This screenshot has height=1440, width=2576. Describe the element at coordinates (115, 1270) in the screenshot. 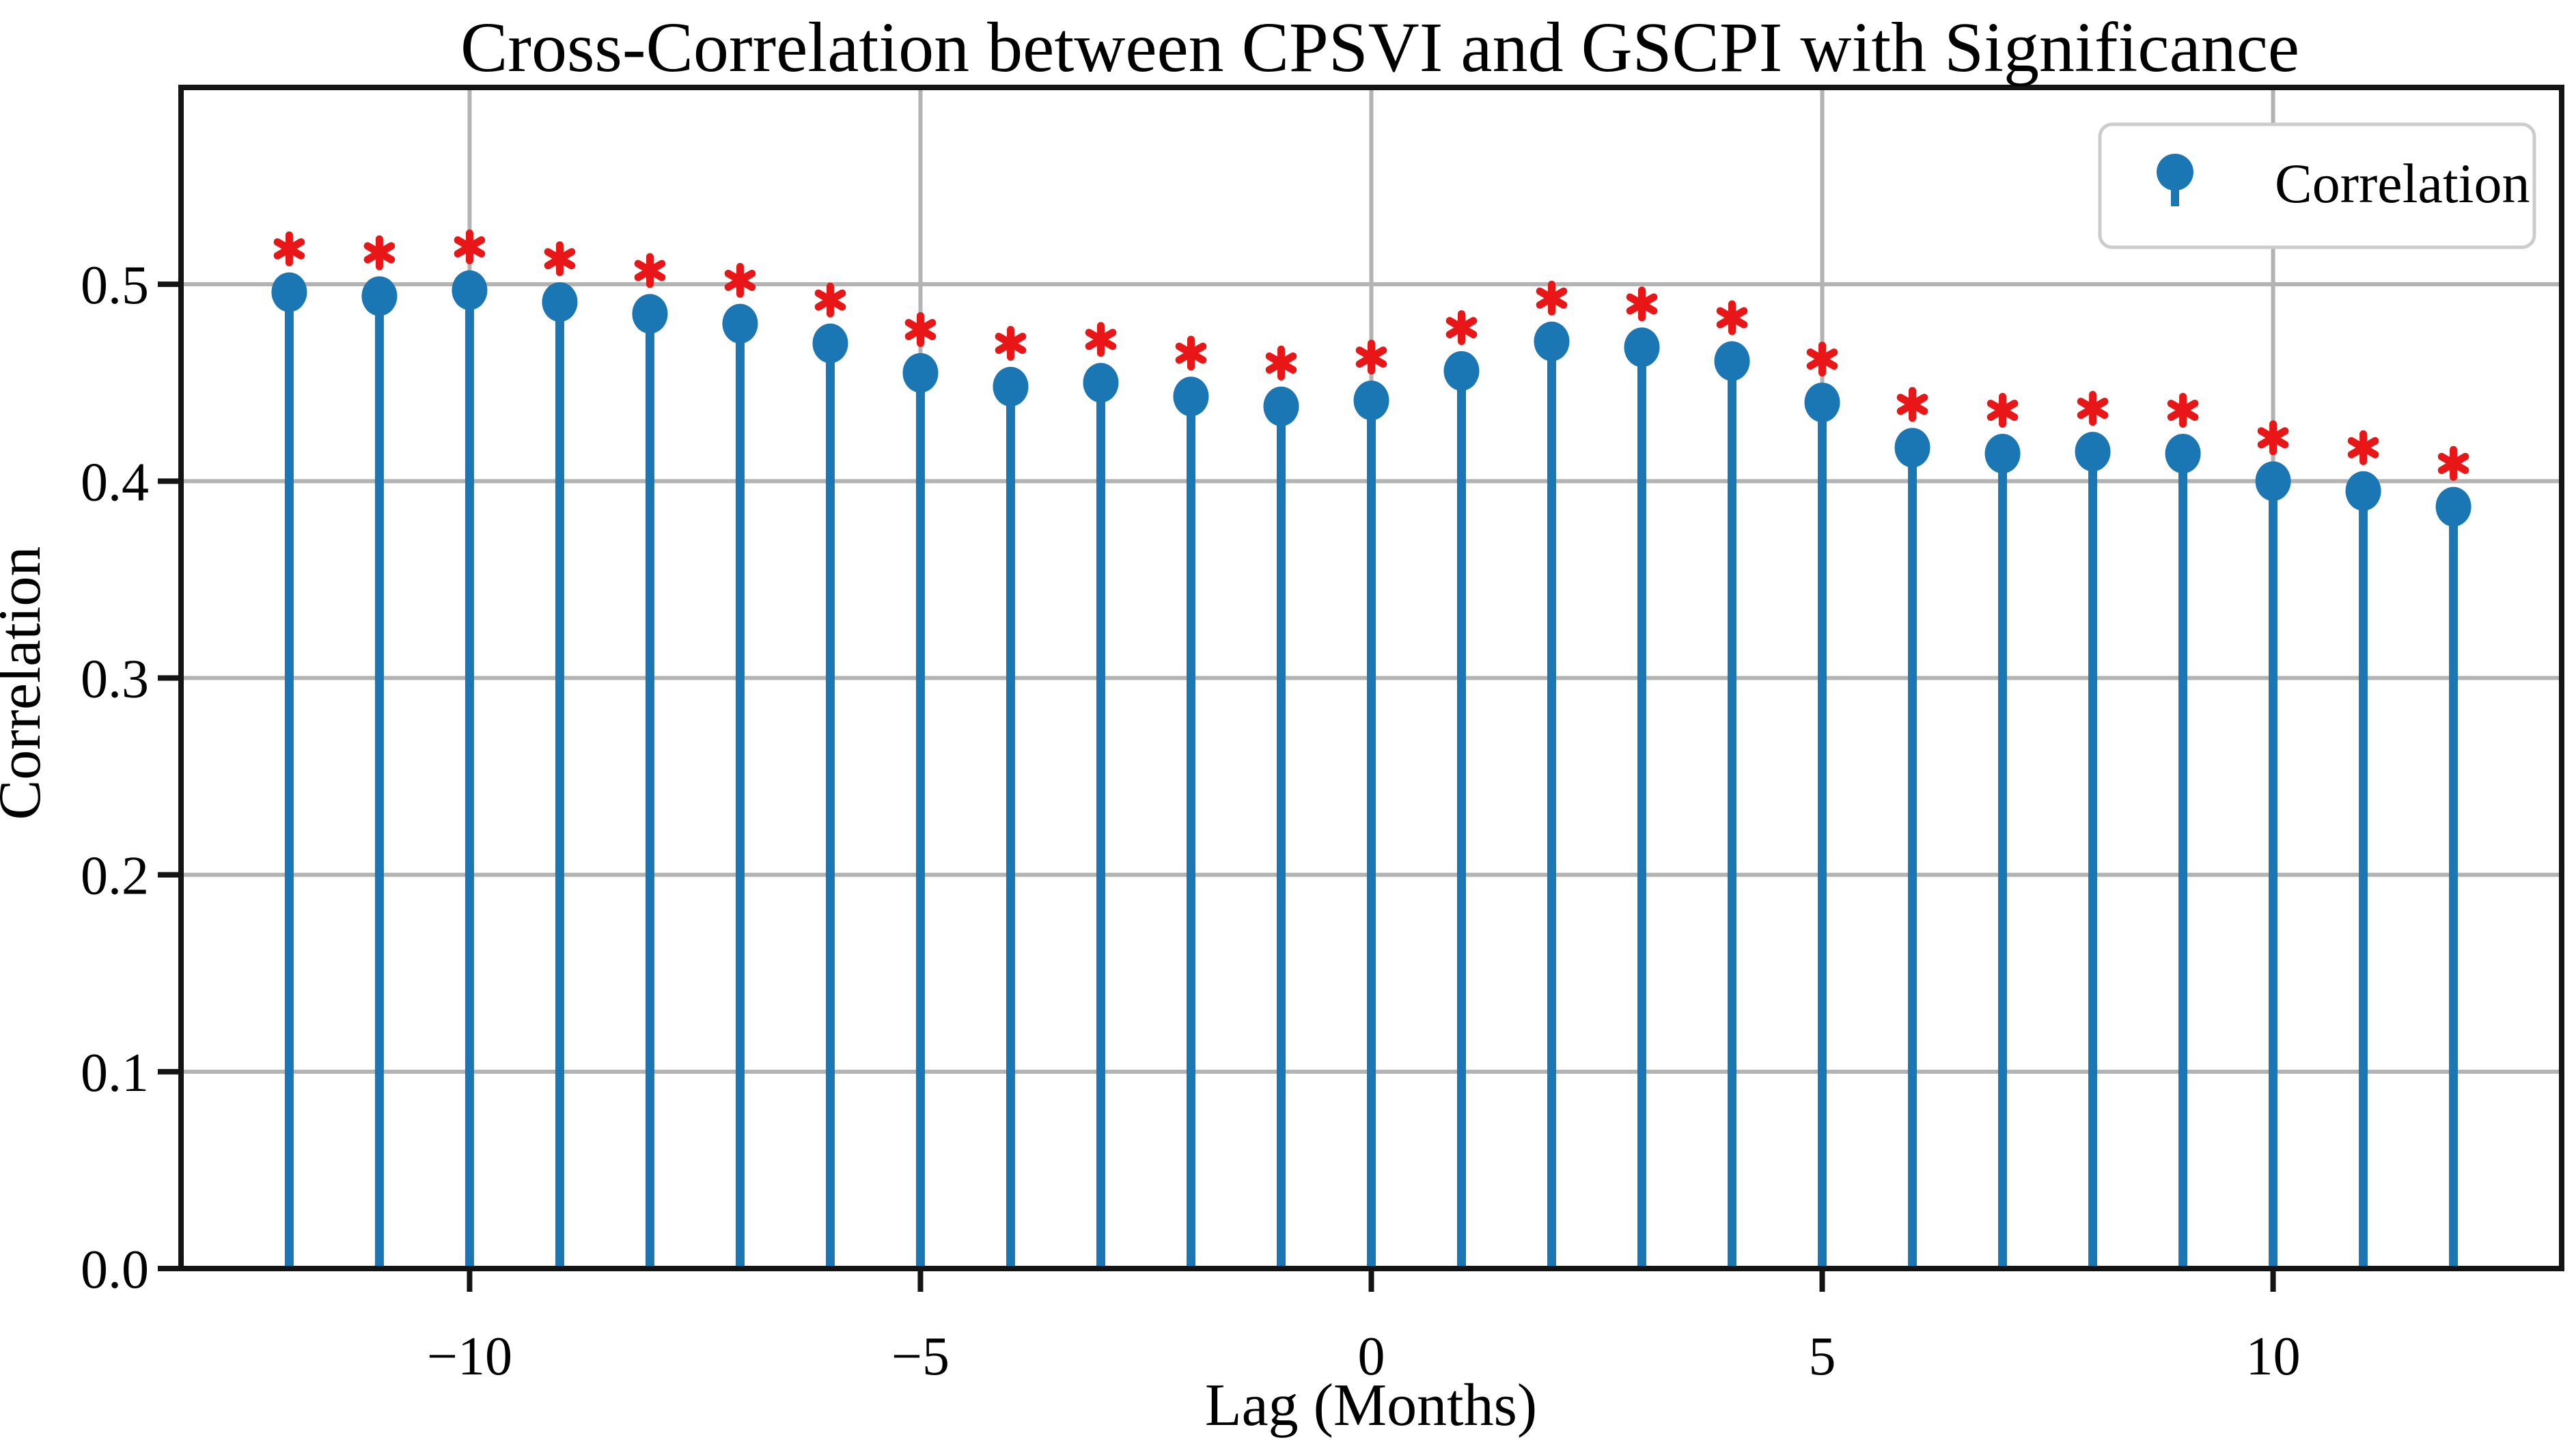

I see `y-tick-label: 0.0` at that location.